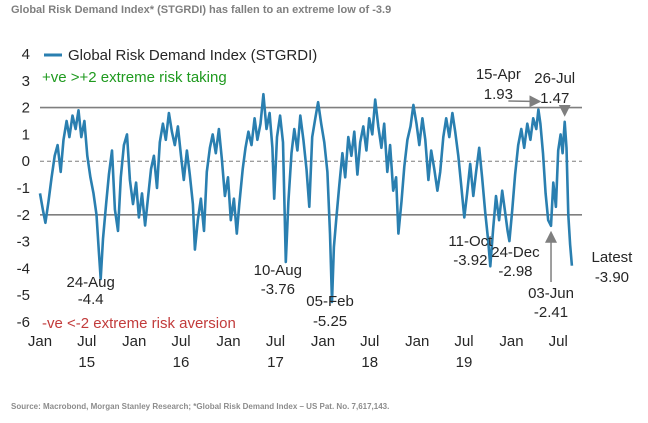  What do you see at coordinates (498, 74) in the screenshot?
I see `annotation-date: 15-Apr` at bounding box center [498, 74].